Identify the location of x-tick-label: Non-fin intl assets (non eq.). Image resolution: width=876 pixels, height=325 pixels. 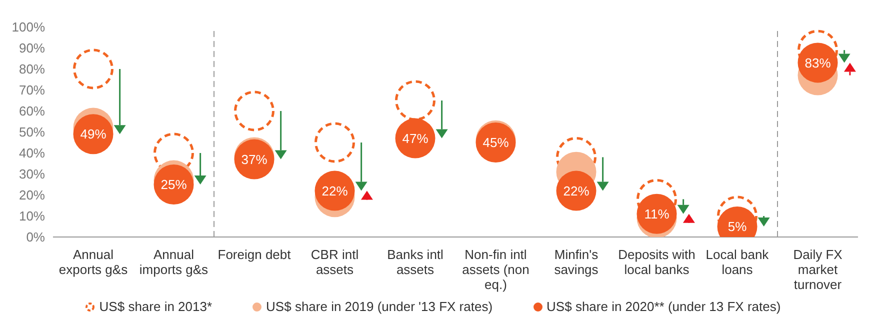
(496, 269).